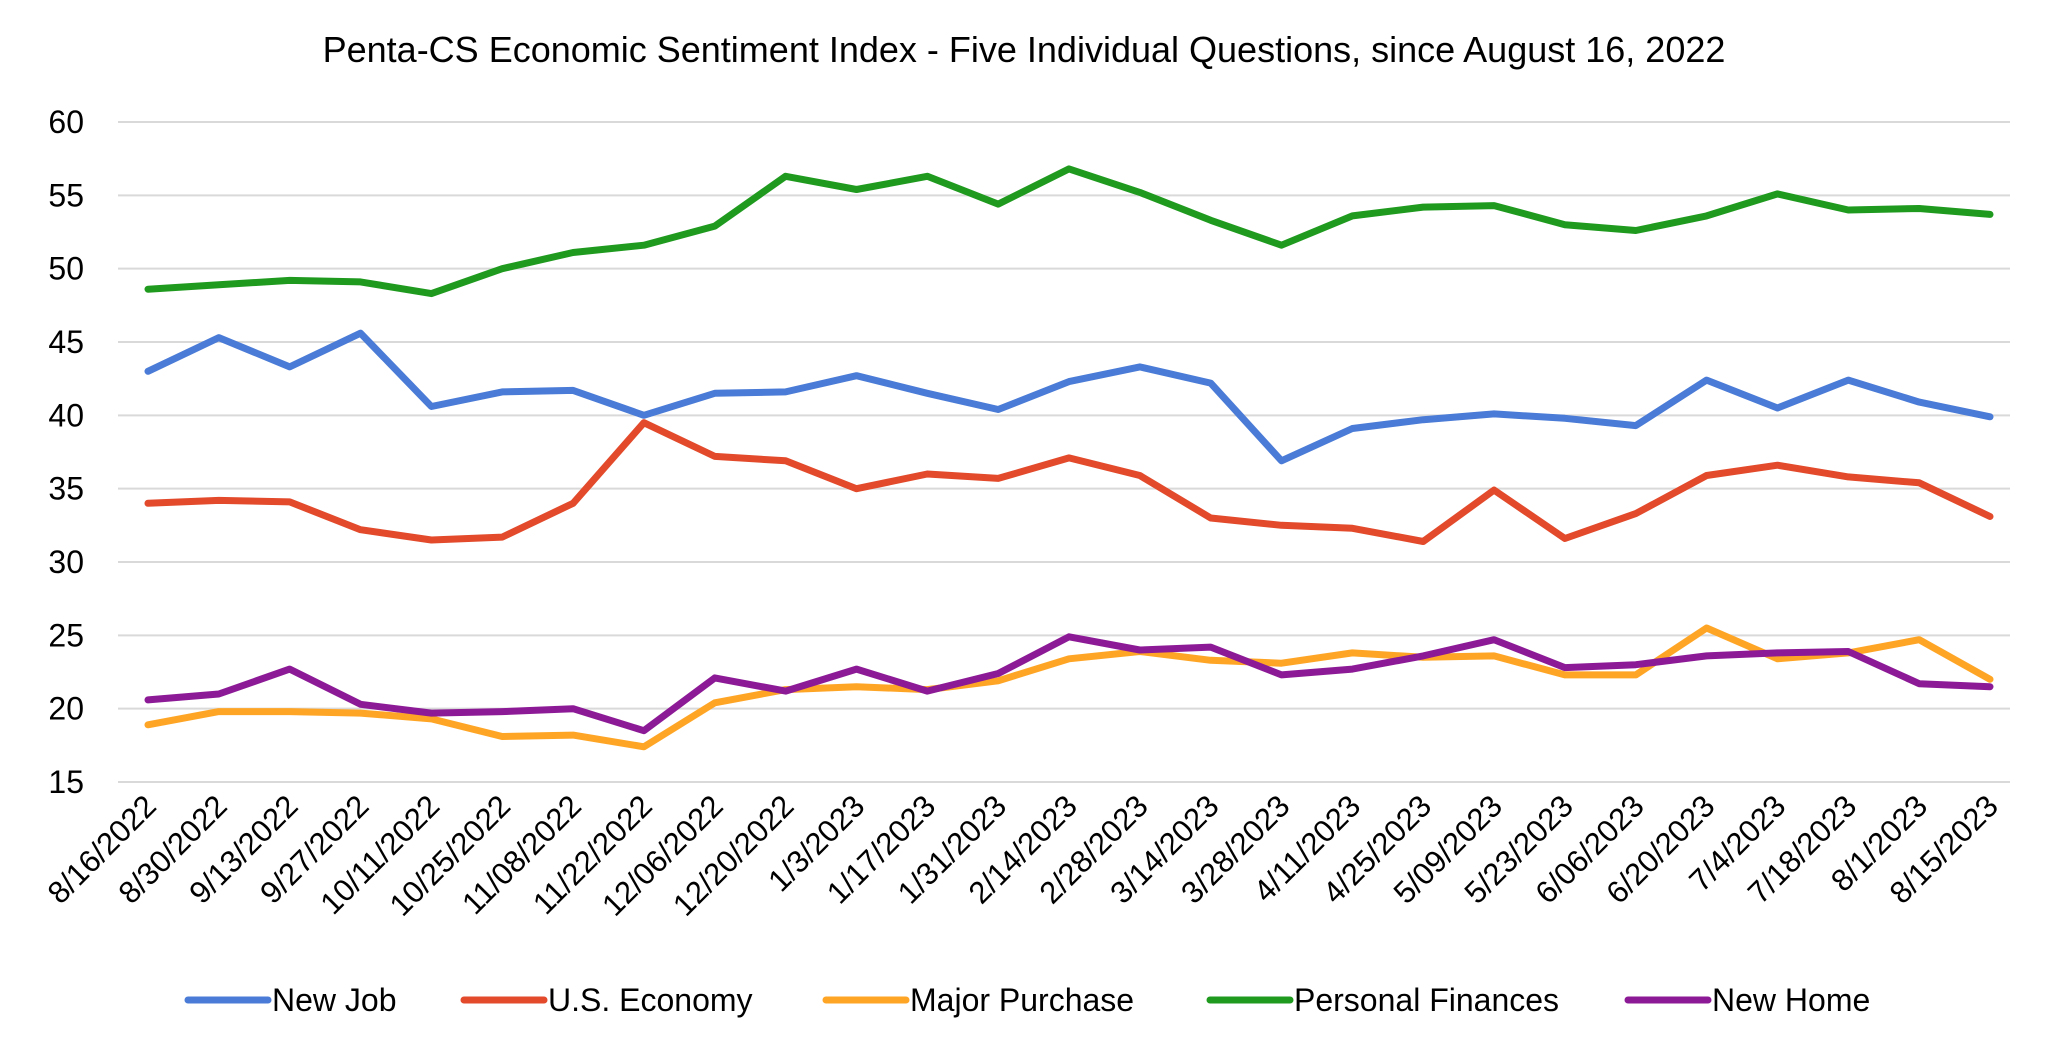 The height and width of the screenshot is (1047, 2048). What do you see at coordinates (66, 122) in the screenshot?
I see `y-tick-label: 60` at bounding box center [66, 122].